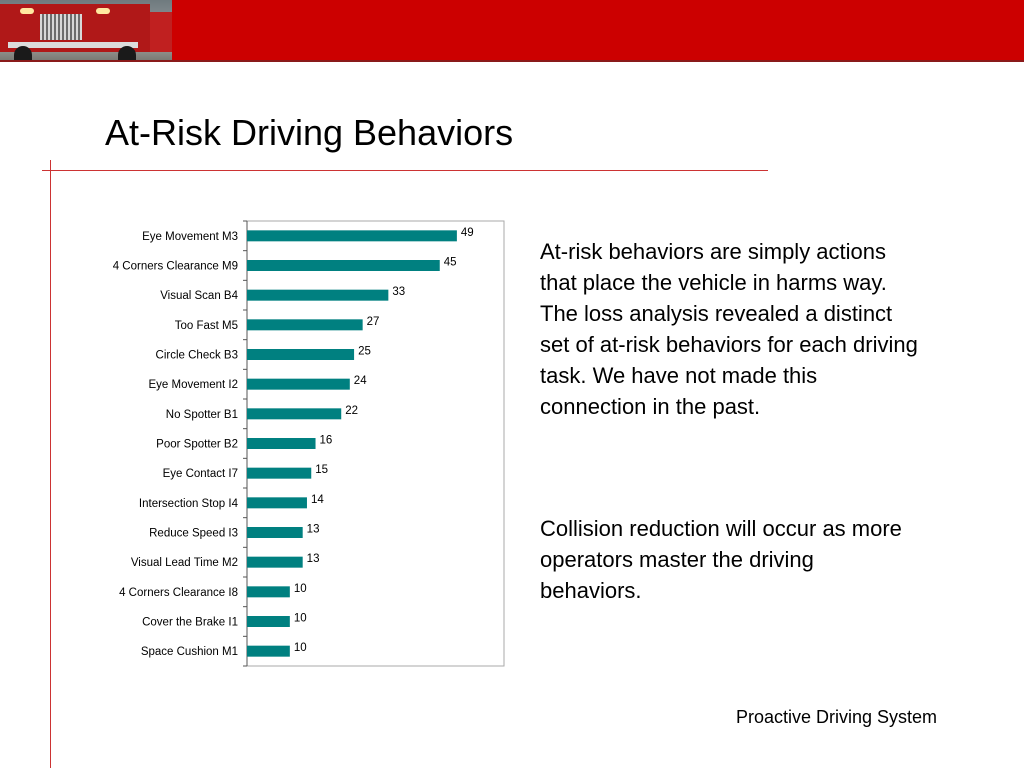 This screenshot has width=1024, height=768. I want to click on page-title: At-Risk Driving Behaviors, so click(309, 132).